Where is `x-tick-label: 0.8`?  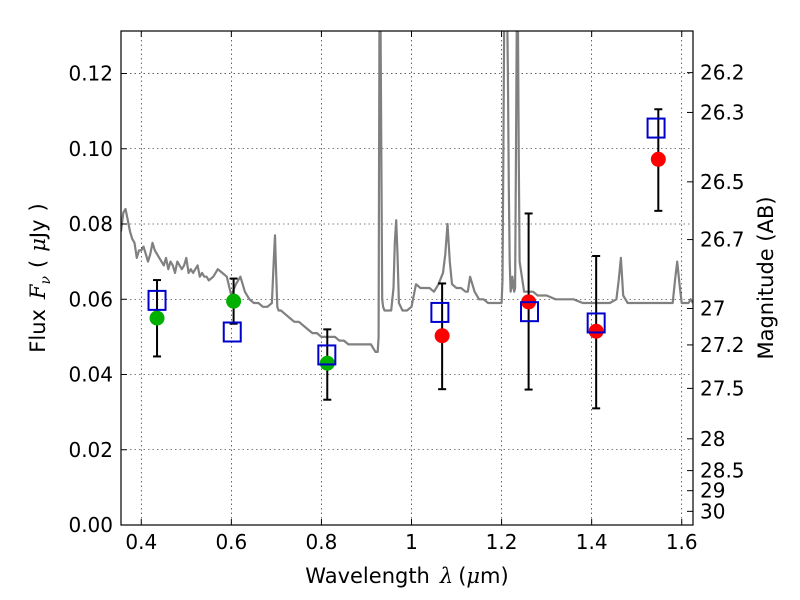
x-tick-label: 0.8 is located at coordinates (322, 542).